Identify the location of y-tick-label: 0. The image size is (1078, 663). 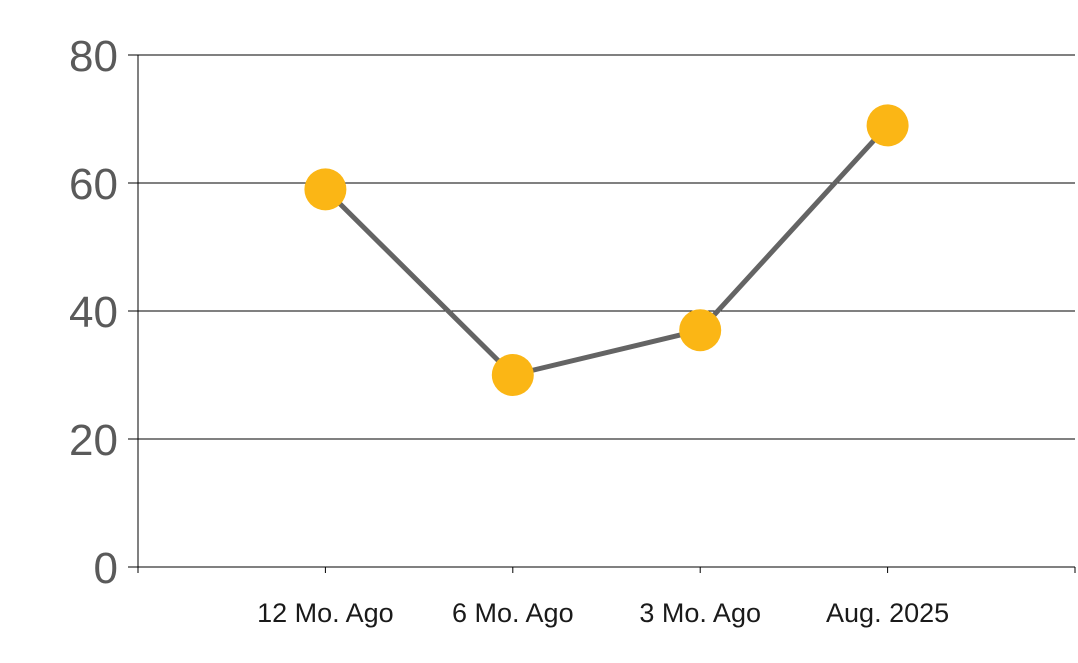
(106, 568).